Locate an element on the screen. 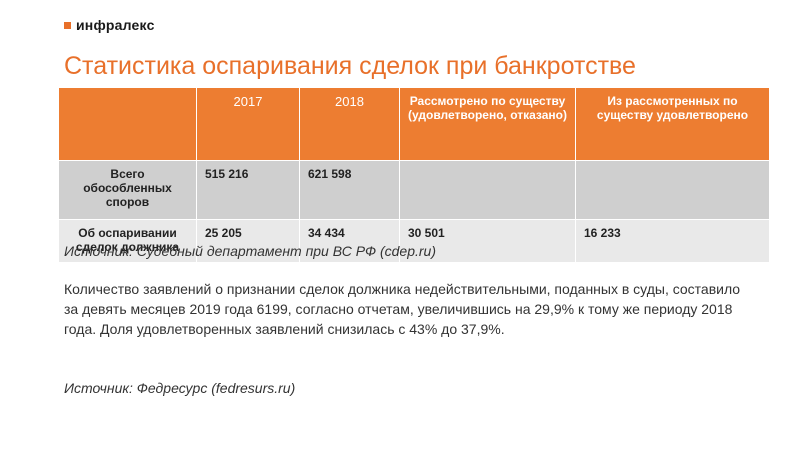 Image resolution: width=800 pixels, height=450 pixels. cell-satisfied: 16 233 is located at coordinates (672, 241).